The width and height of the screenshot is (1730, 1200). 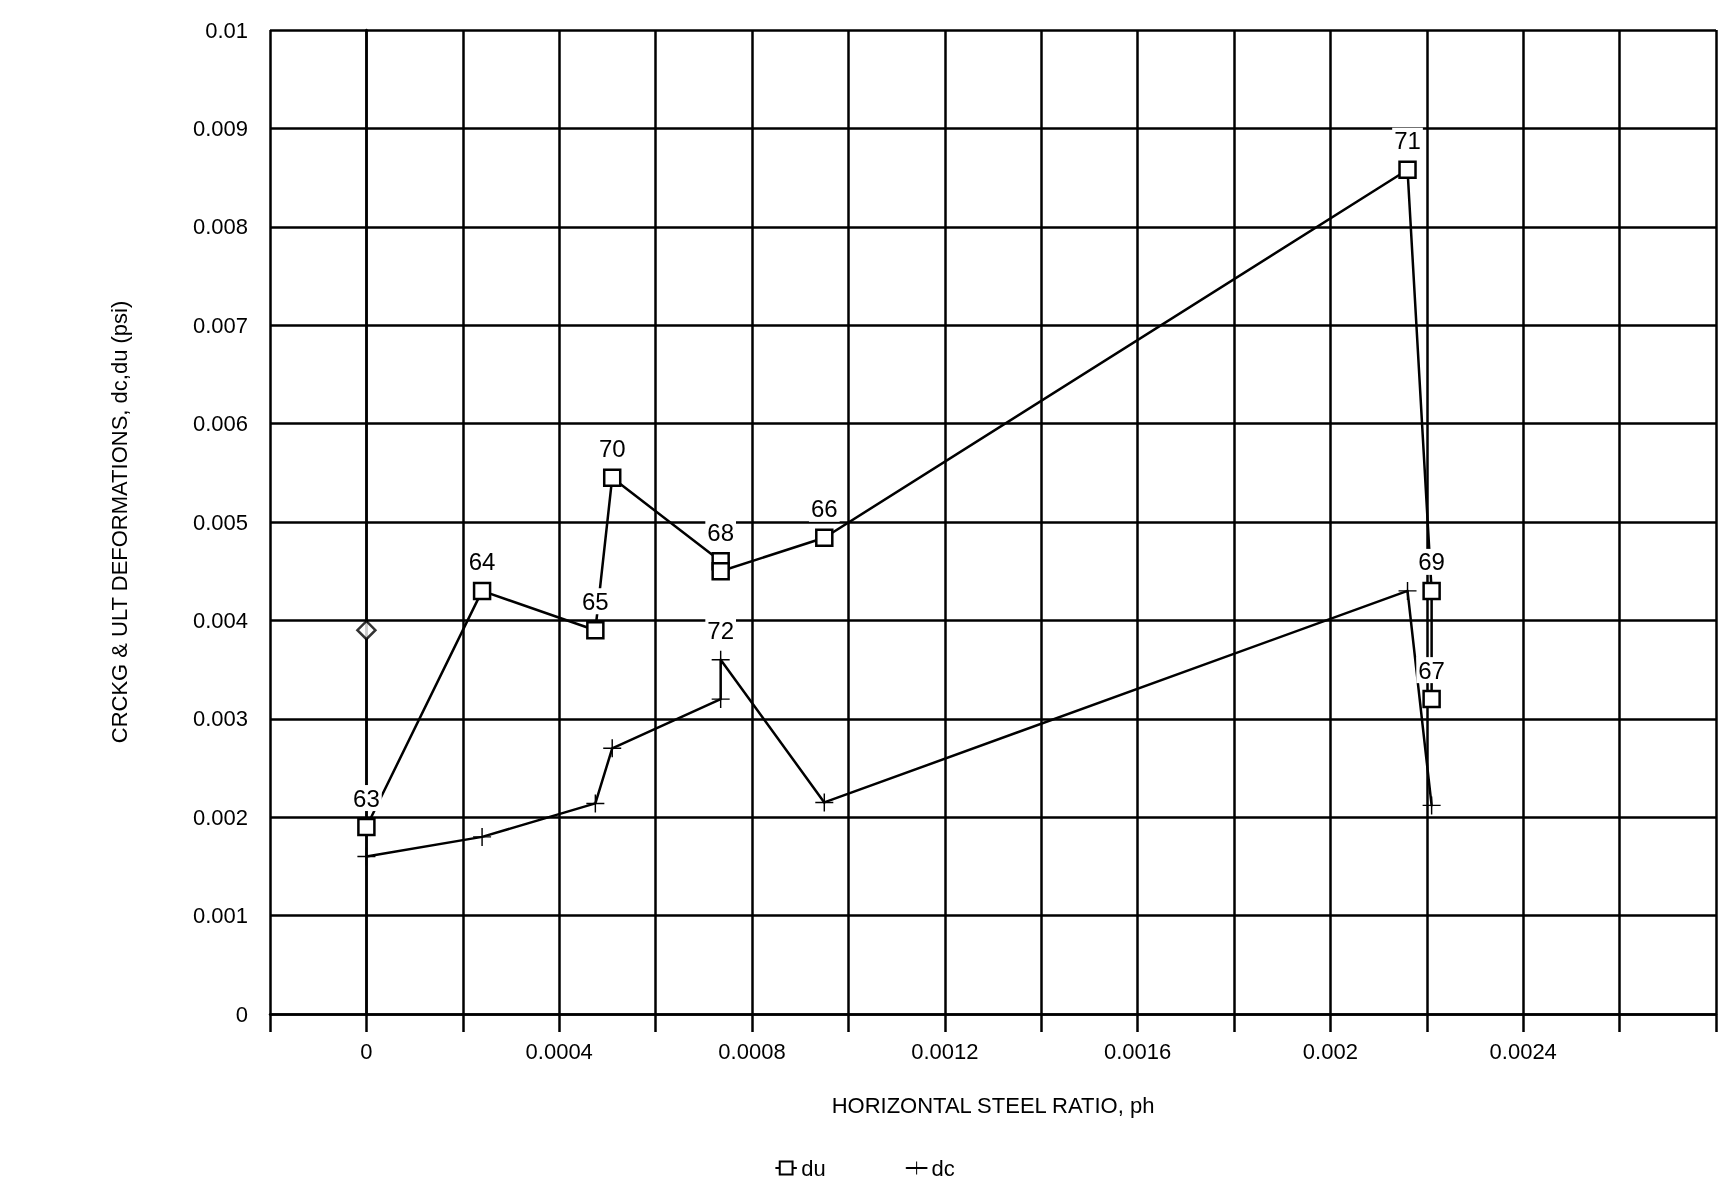 What do you see at coordinates (482, 562) in the screenshot?
I see `annotation: 64` at bounding box center [482, 562].